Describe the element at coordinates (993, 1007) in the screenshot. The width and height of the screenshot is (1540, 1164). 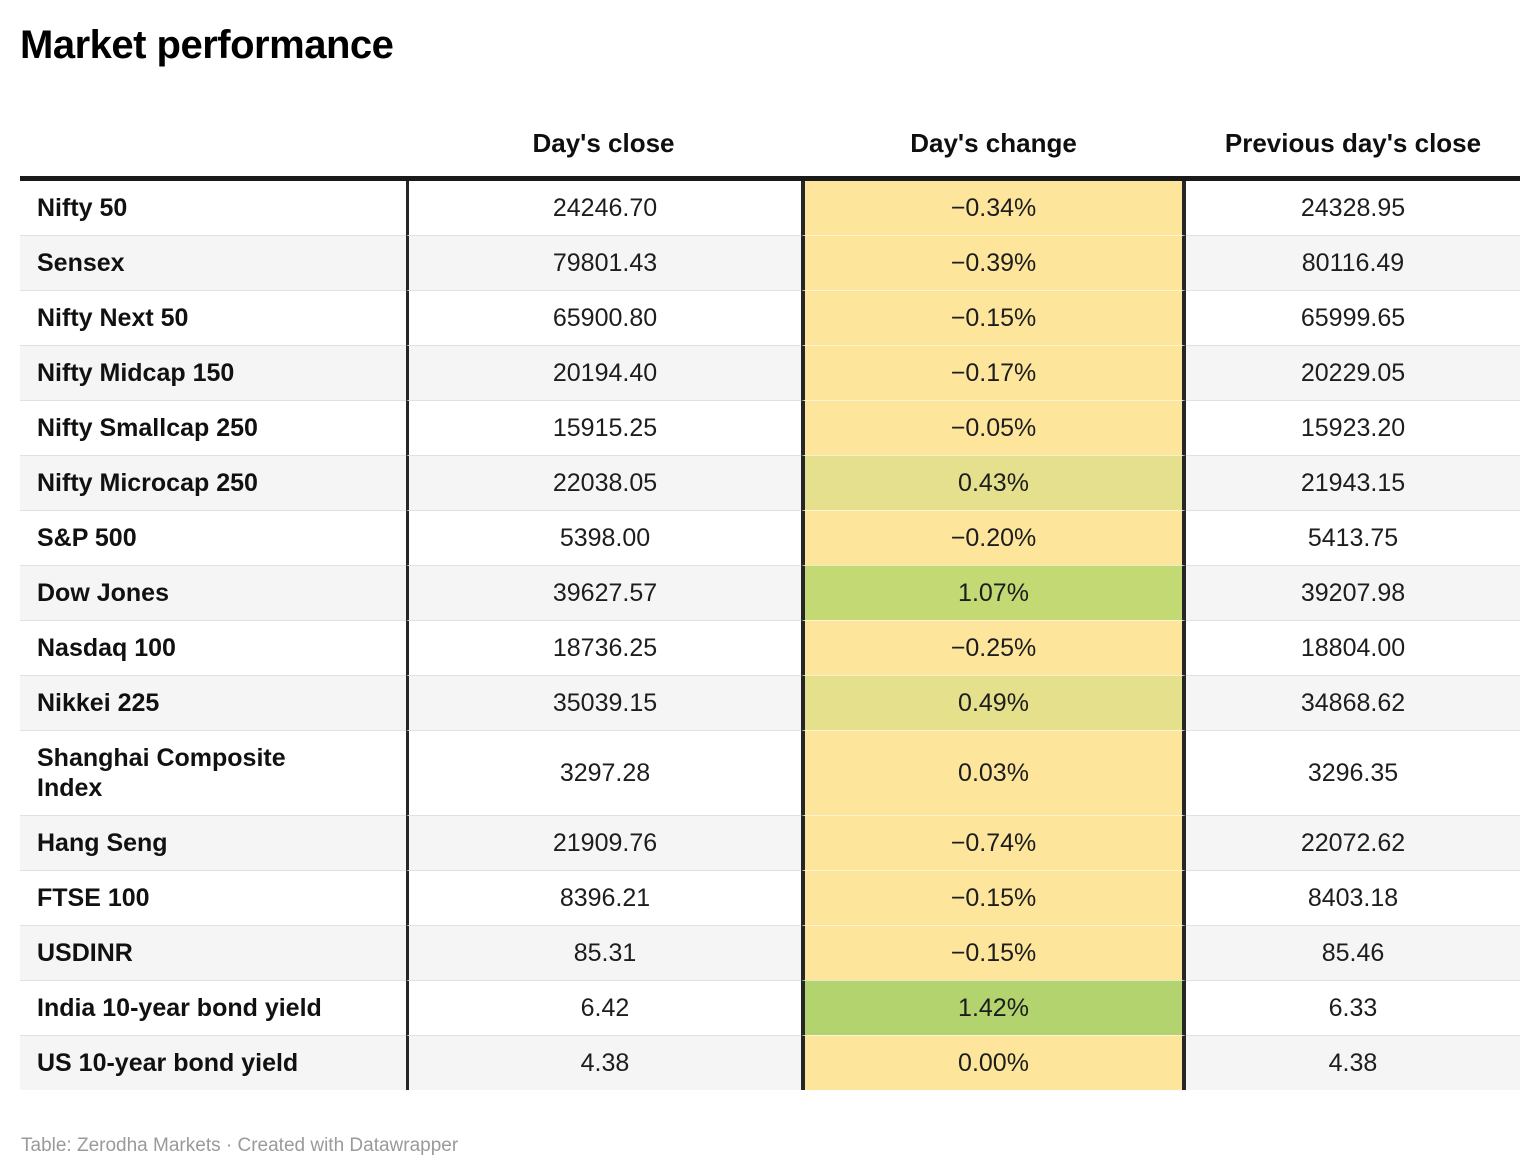
I see `days-change-cell: 1.42%` at that location.